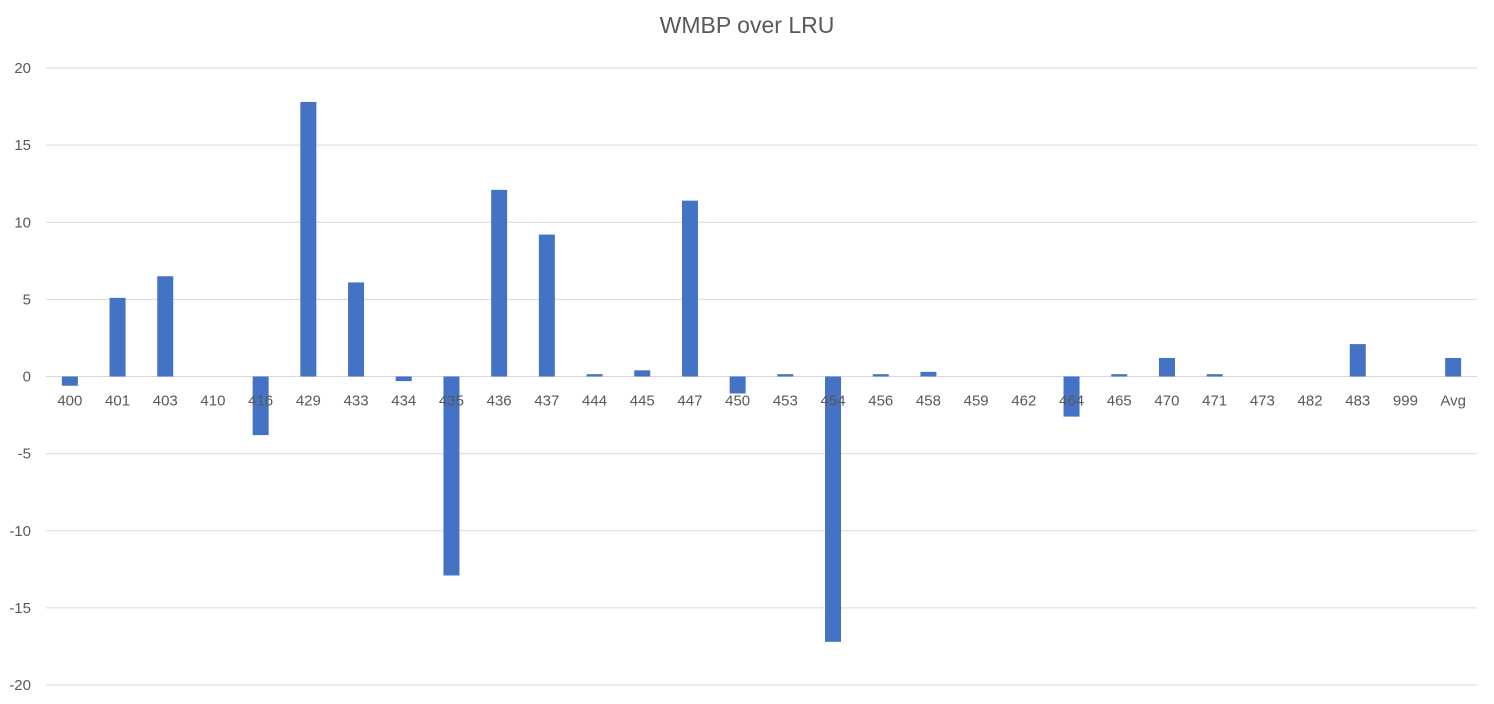 The height and width of the screenshot is (704, 1494). What do you see at coordinates (20, 377) in the screenshot?
I see `y-axis-ticks: 20 15 10 5 0 -5 -10 -15 -20` at bounding box center [20, 377].